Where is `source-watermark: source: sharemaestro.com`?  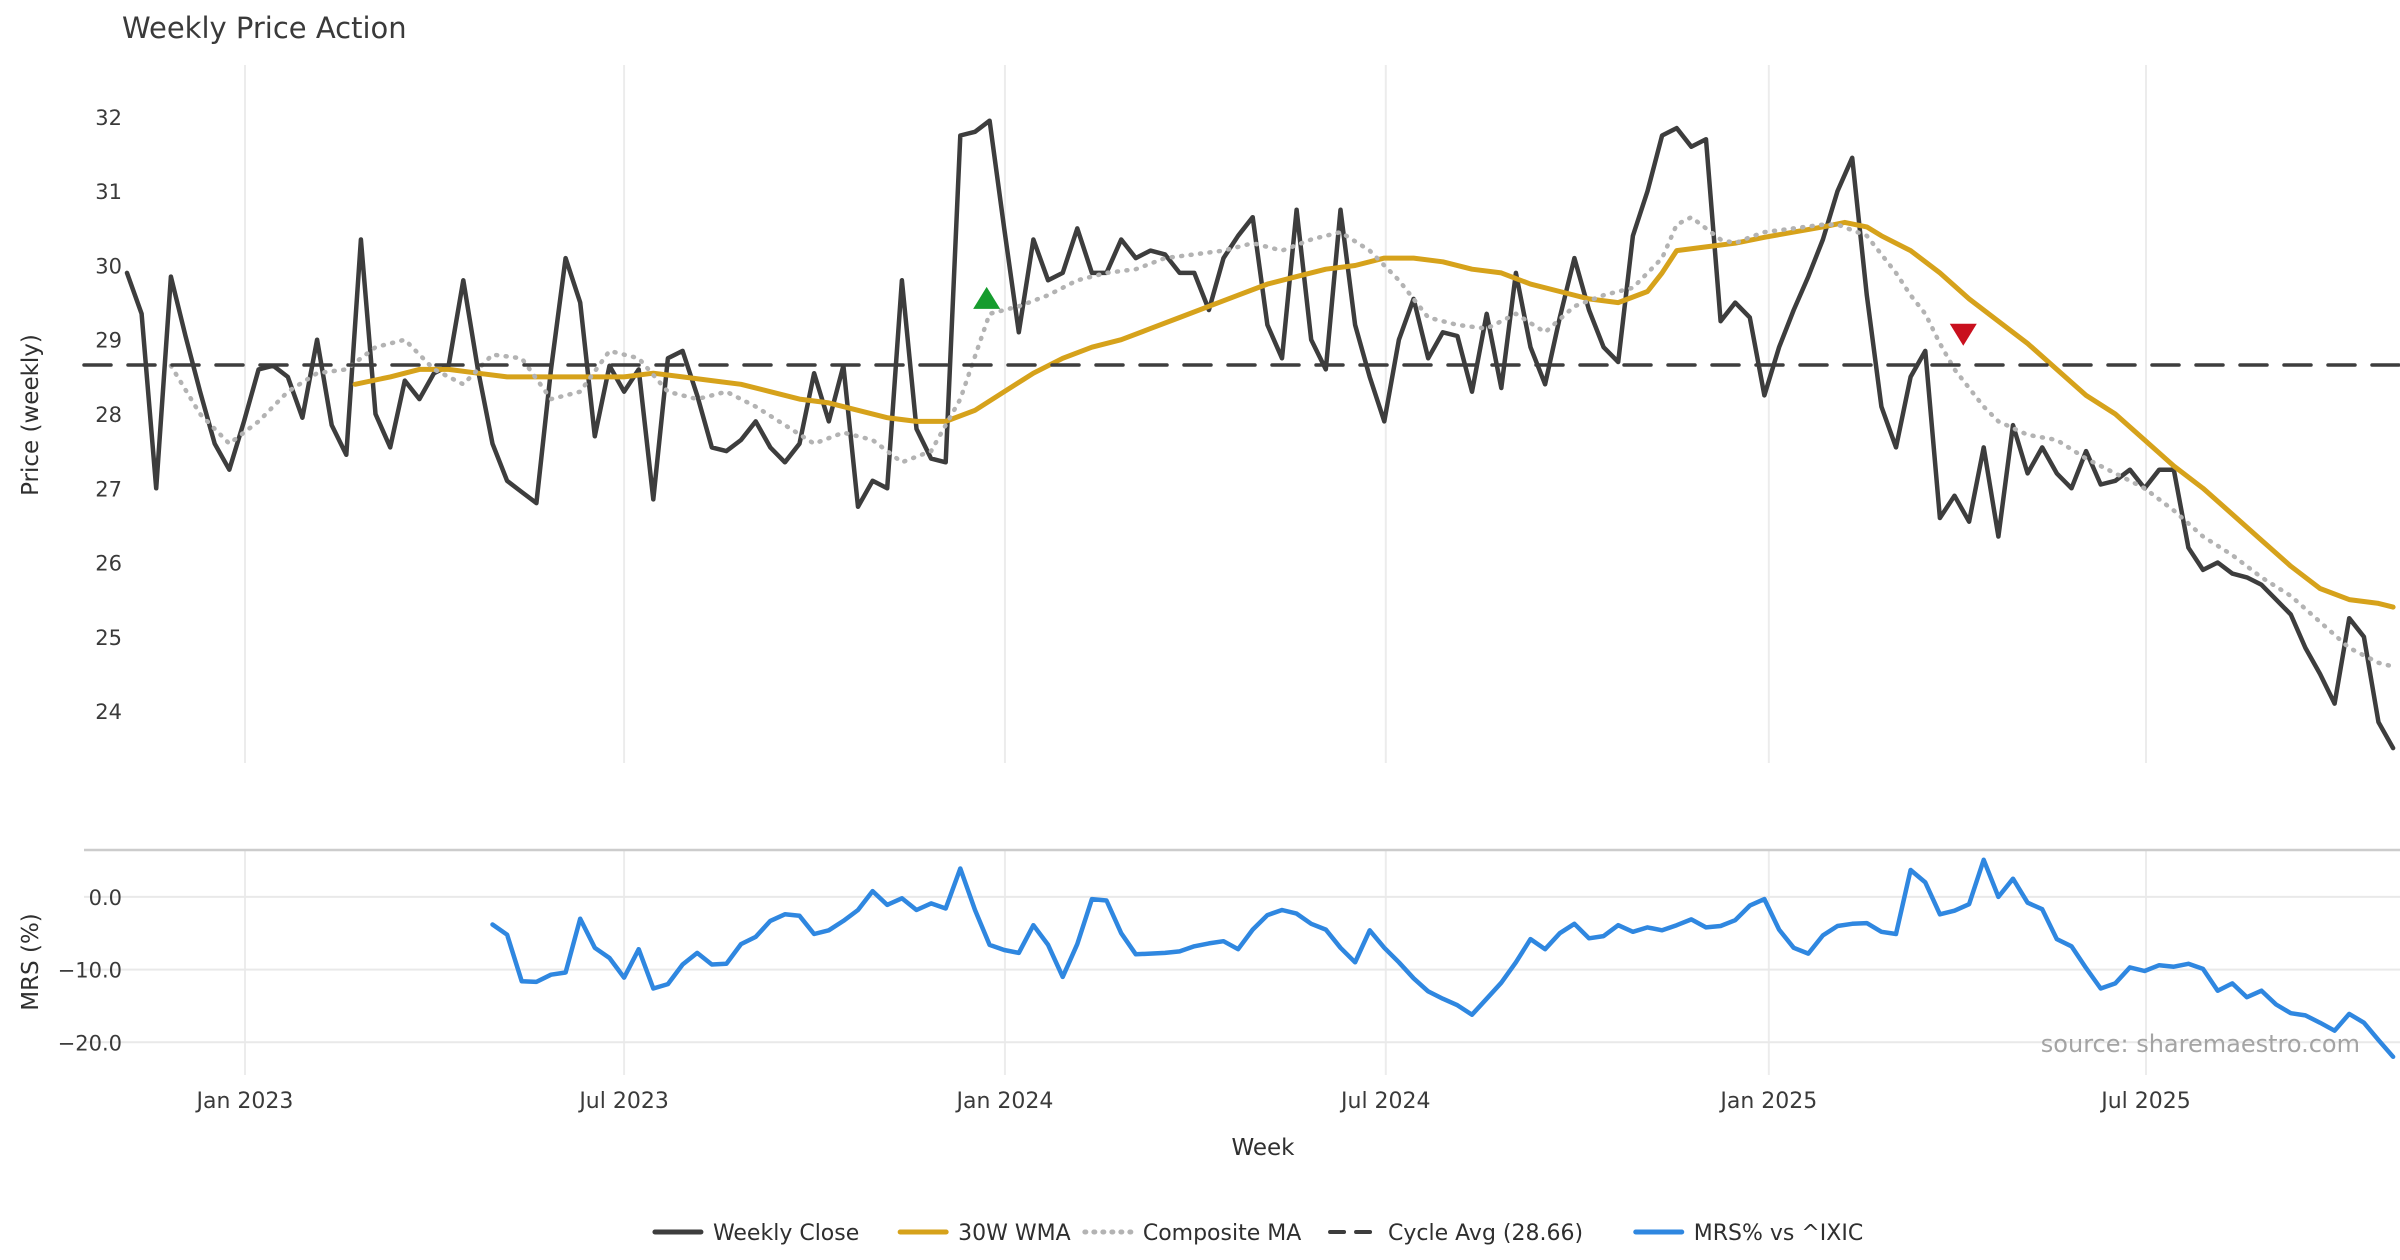 source-watermark: source: sharemaestro.com is located at coordinates (2200, 1044).